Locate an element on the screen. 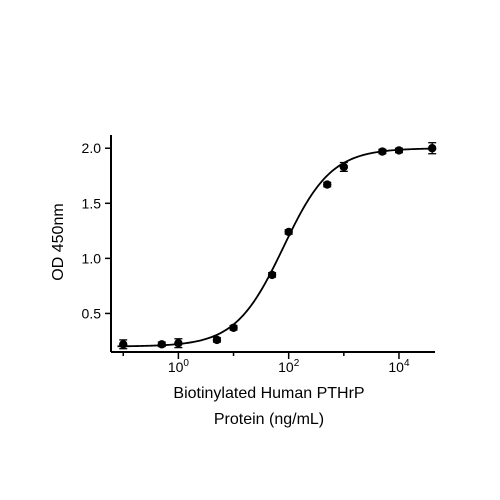  x-axis-label-line1: Biotinylated Human PTHrP is located at coordinates (268, 393).